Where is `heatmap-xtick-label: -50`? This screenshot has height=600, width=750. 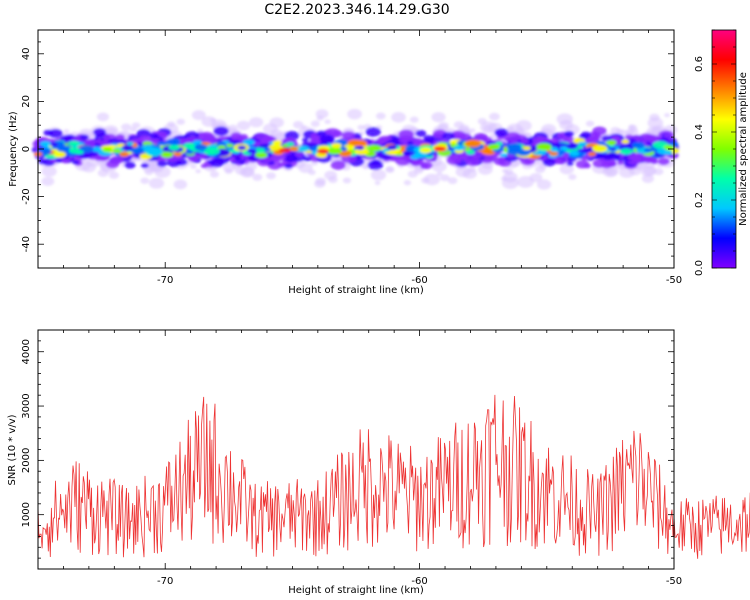 heatmap-xtick-label: -50 is located at coordinates (674, 280).